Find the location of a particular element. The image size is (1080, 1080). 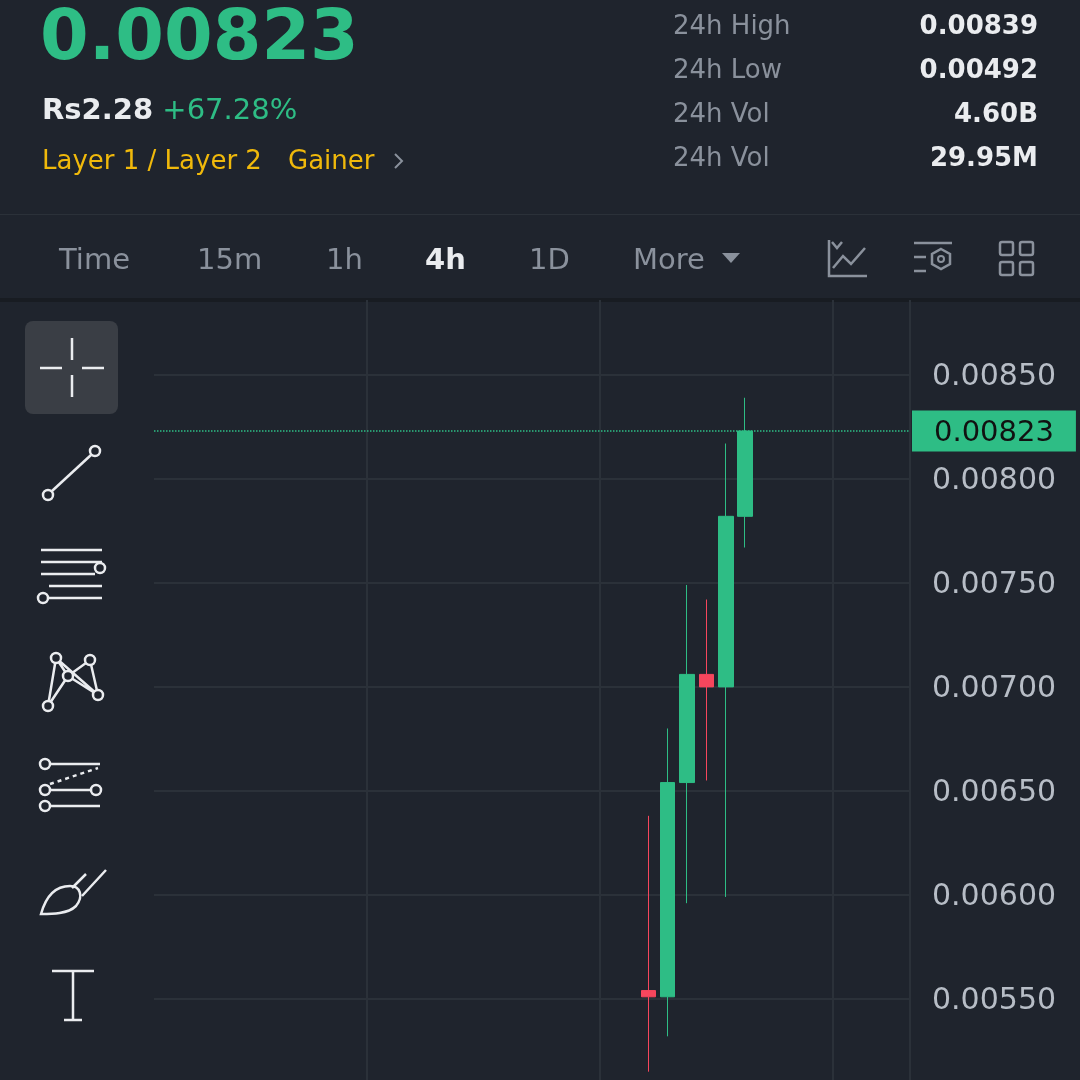

y-tick-label: 0.00650 is located at coordinates (994, 791).